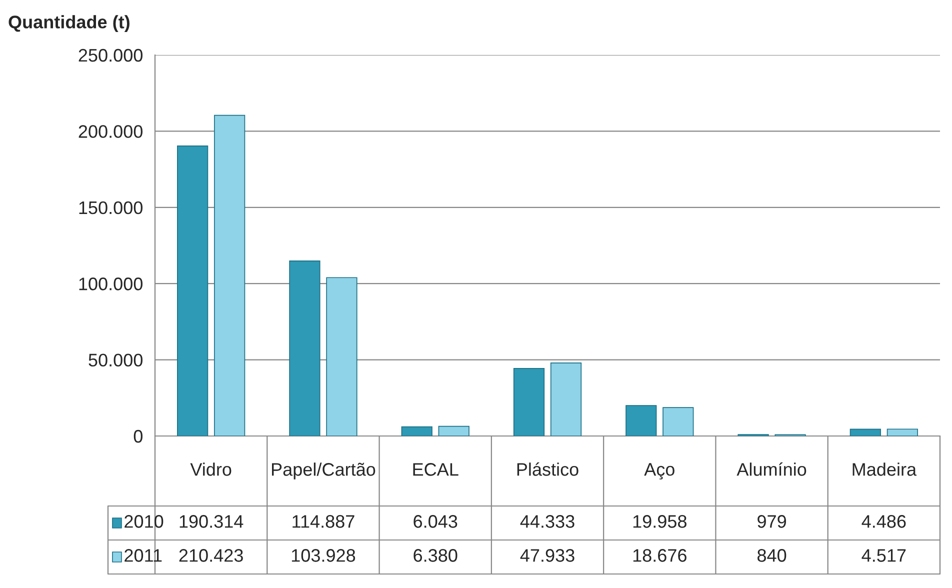  Describe the element at coordinates (547, 469) in the screenshot. I see `x-tick-label: Plástico` at that location.